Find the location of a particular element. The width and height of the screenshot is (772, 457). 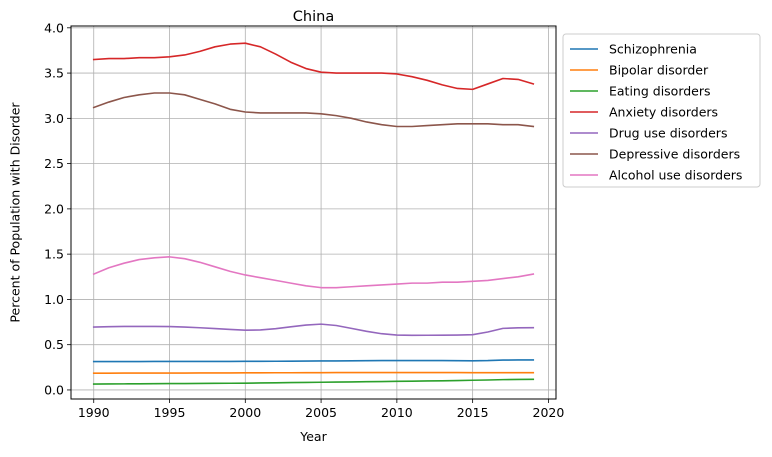

series-line-drug-use-disorders is located at coordinates (313, 330).